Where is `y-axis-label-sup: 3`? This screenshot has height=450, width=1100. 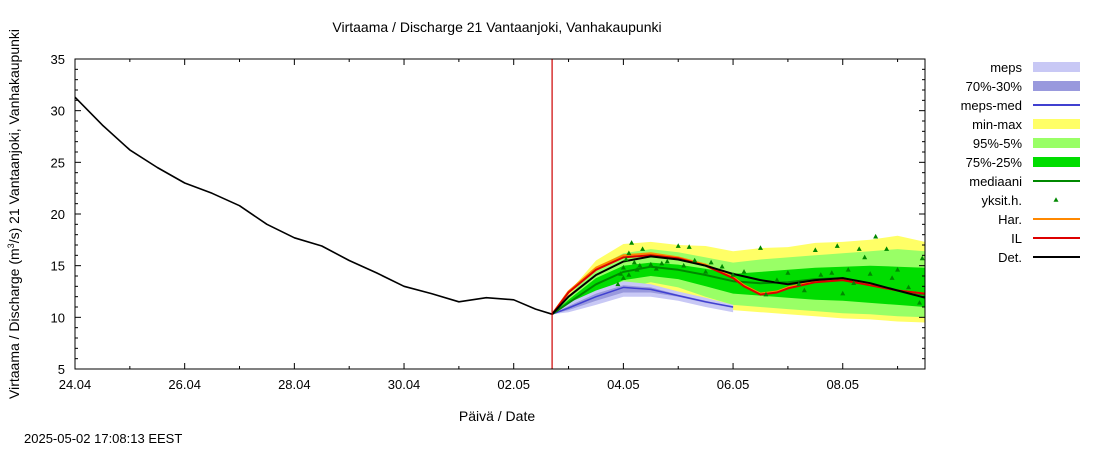
y-axis-label-sup: 3 is located at coordinates (11, 245).